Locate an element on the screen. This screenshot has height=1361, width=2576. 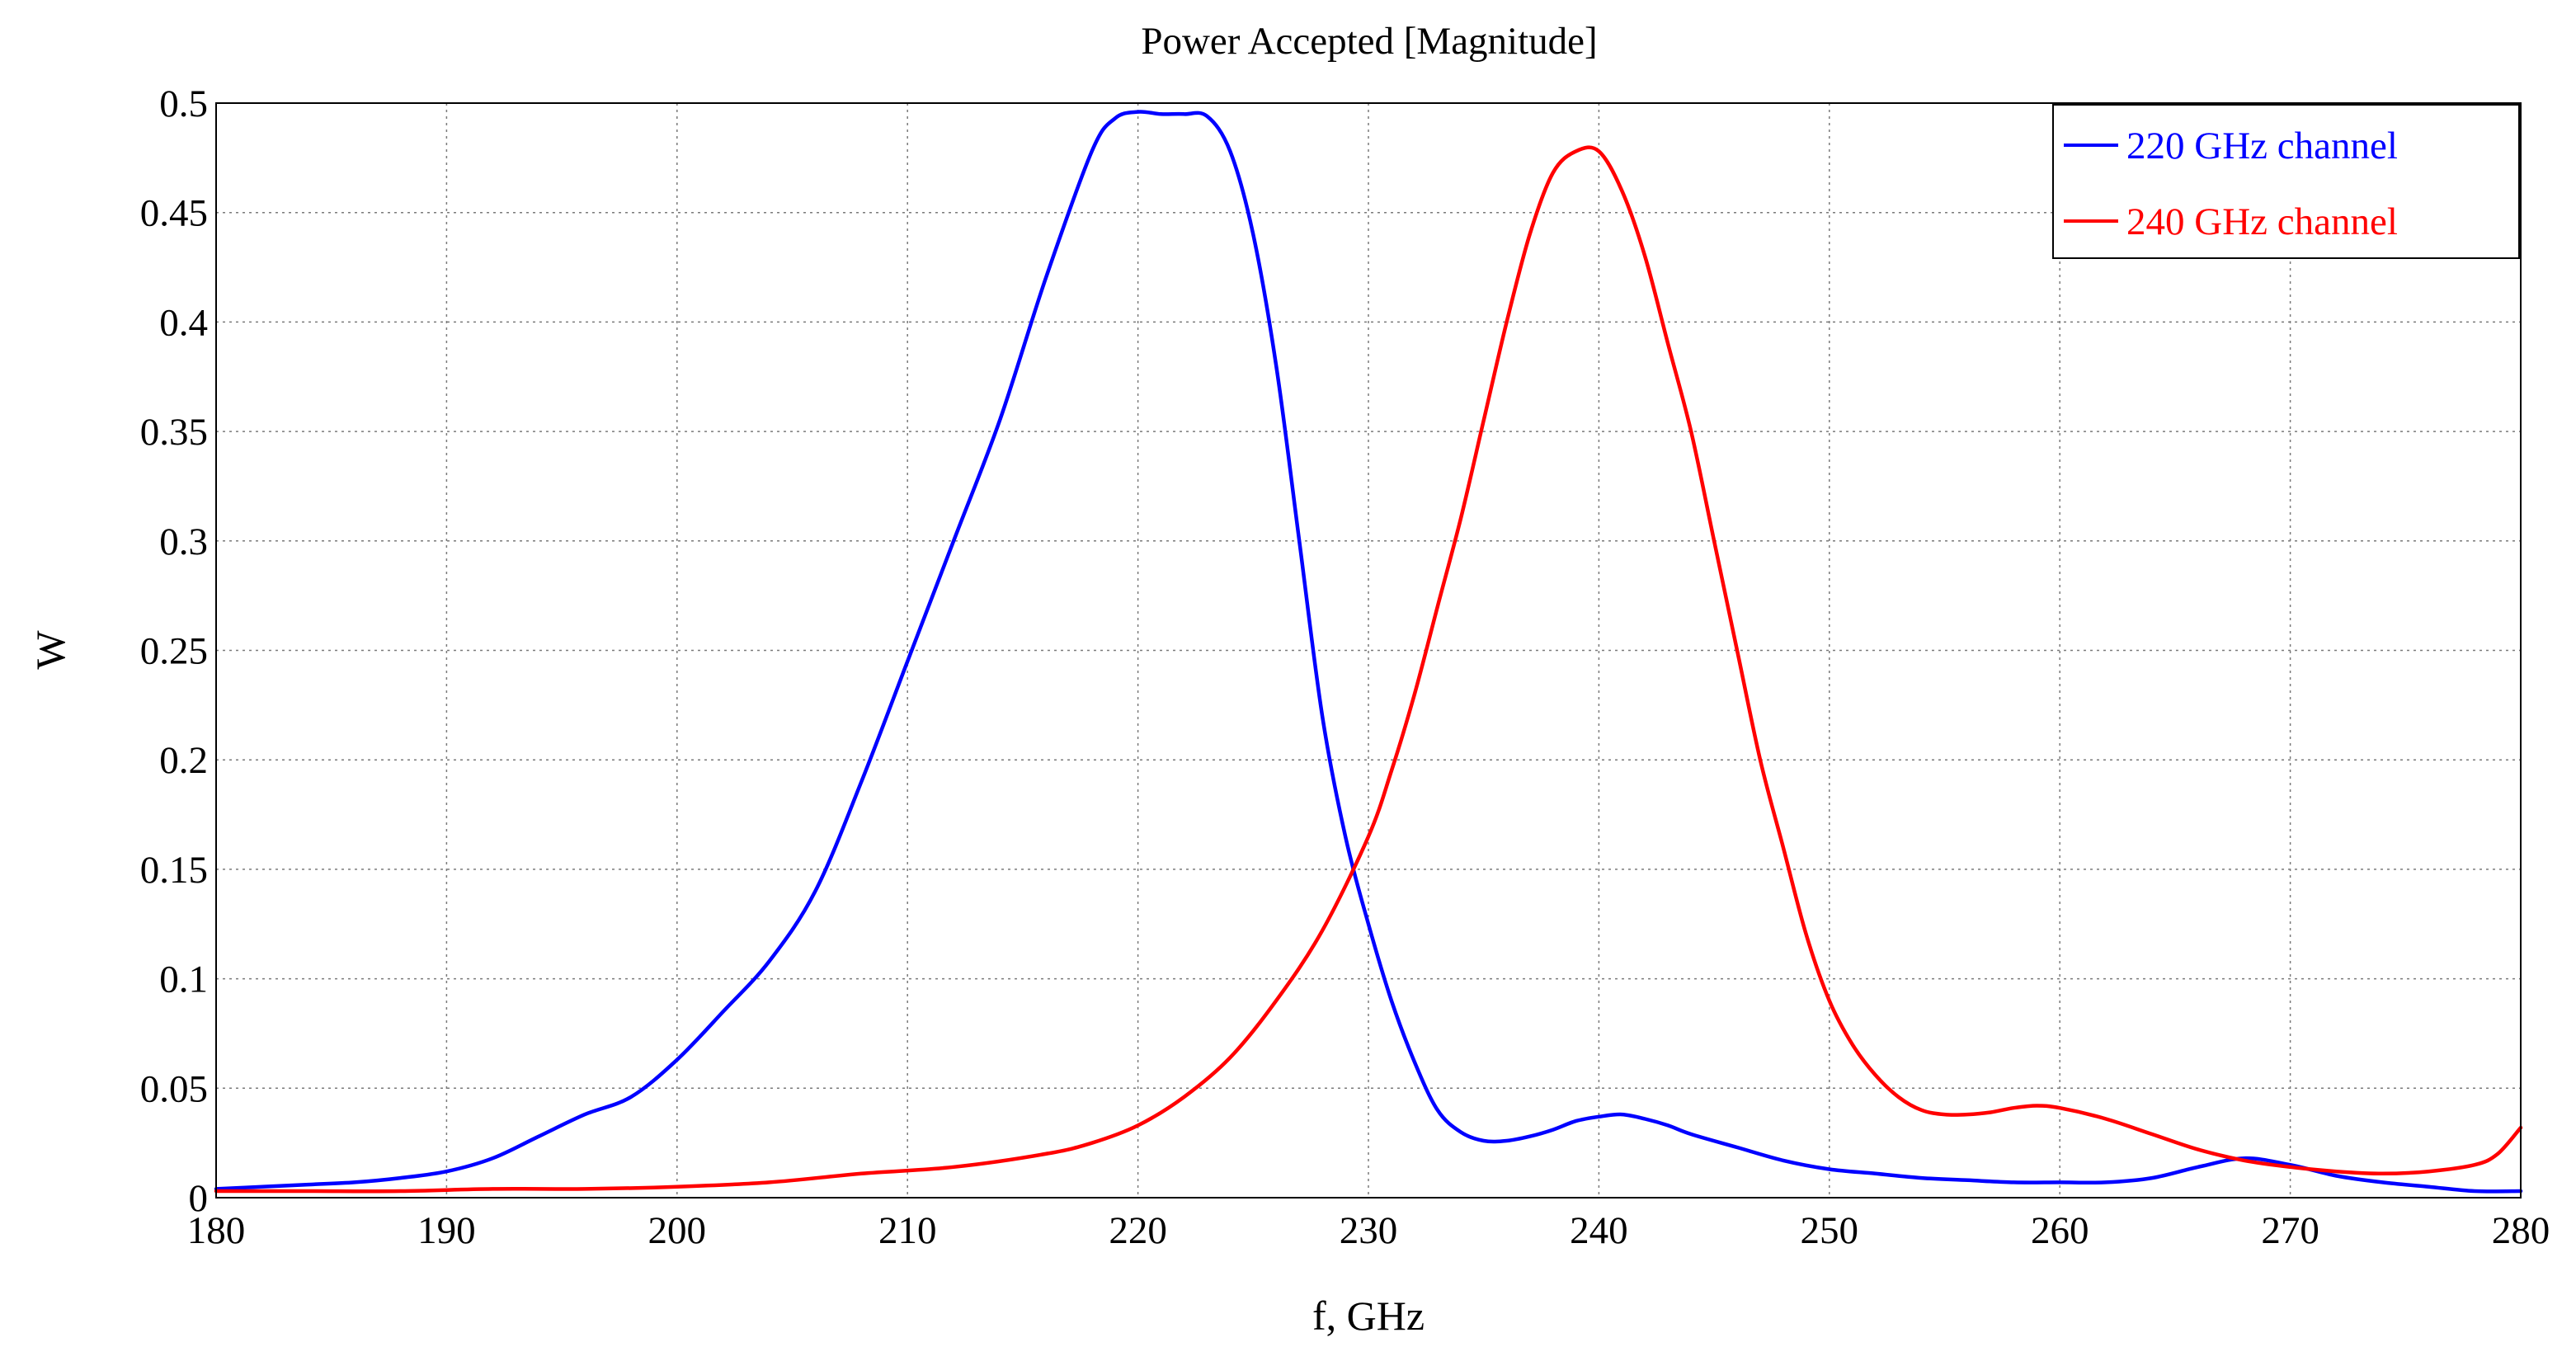
y-tick-label: 0.15 is located at coordinates (174, 870).